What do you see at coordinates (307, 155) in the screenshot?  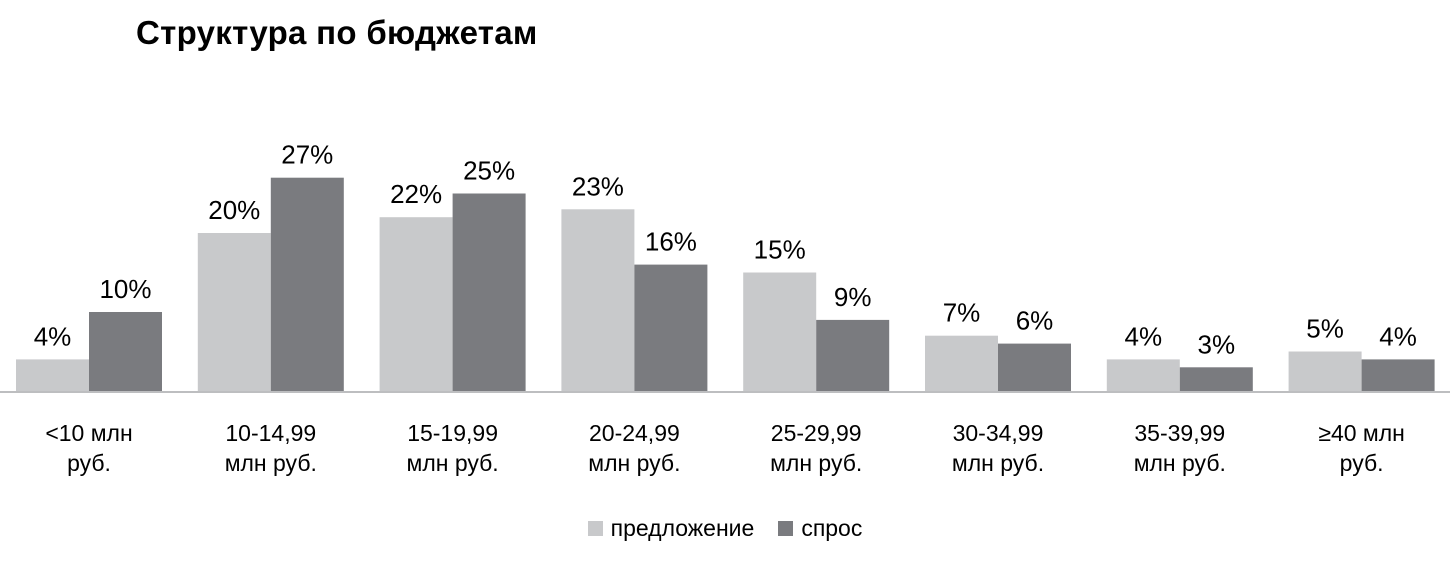 I see `data-label-demand-1: 27%` at bounding box center [307, 155].